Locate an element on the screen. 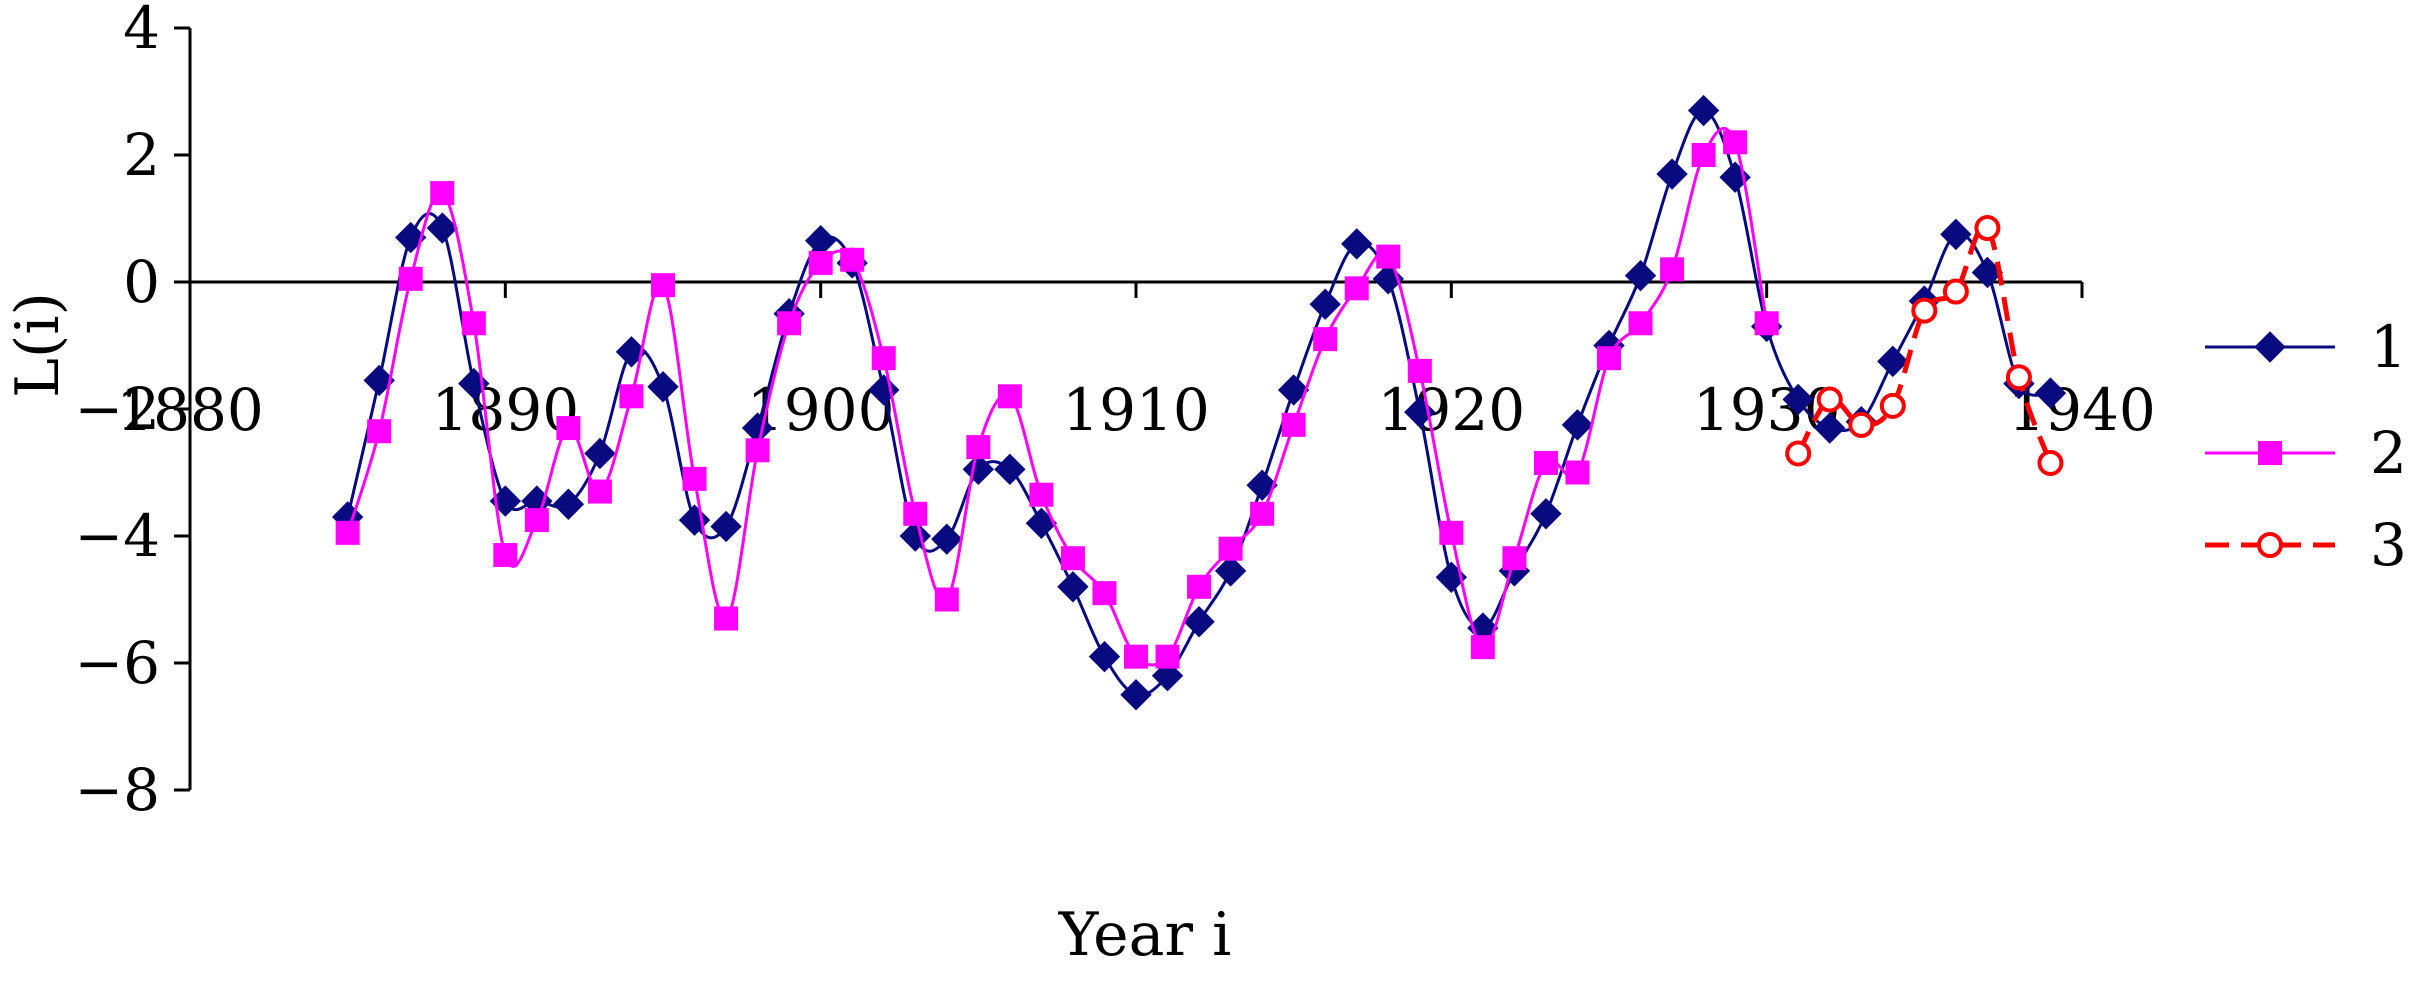 The image size is (2431, 982). x-tick-label: 1940 is located at coordinates (2082, 410).